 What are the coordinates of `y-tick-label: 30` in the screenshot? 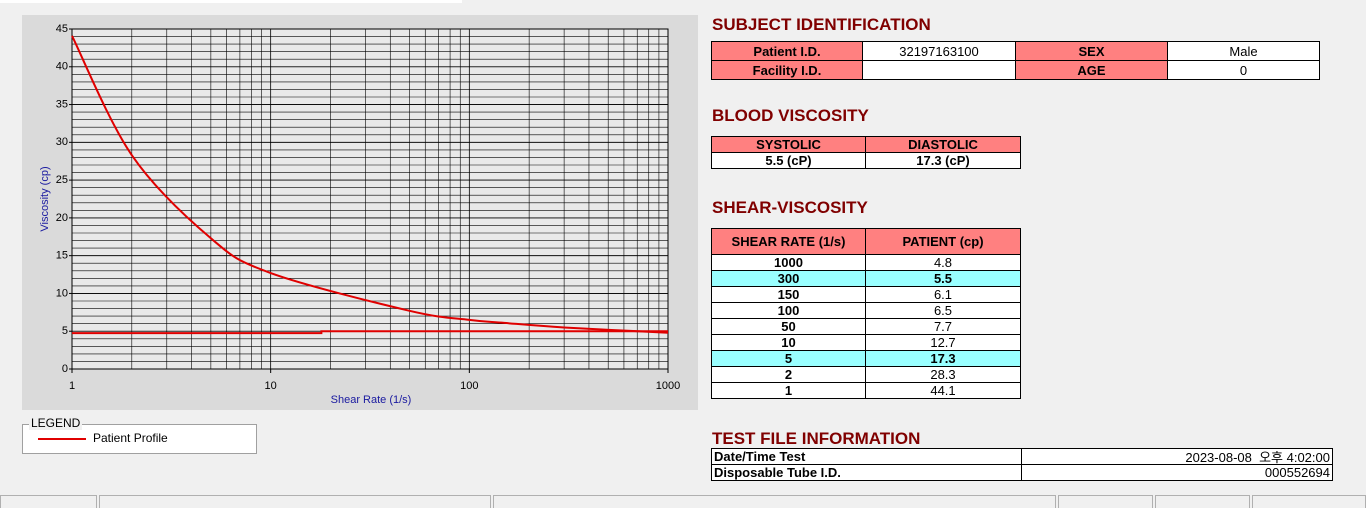 It's located at (62, 142).